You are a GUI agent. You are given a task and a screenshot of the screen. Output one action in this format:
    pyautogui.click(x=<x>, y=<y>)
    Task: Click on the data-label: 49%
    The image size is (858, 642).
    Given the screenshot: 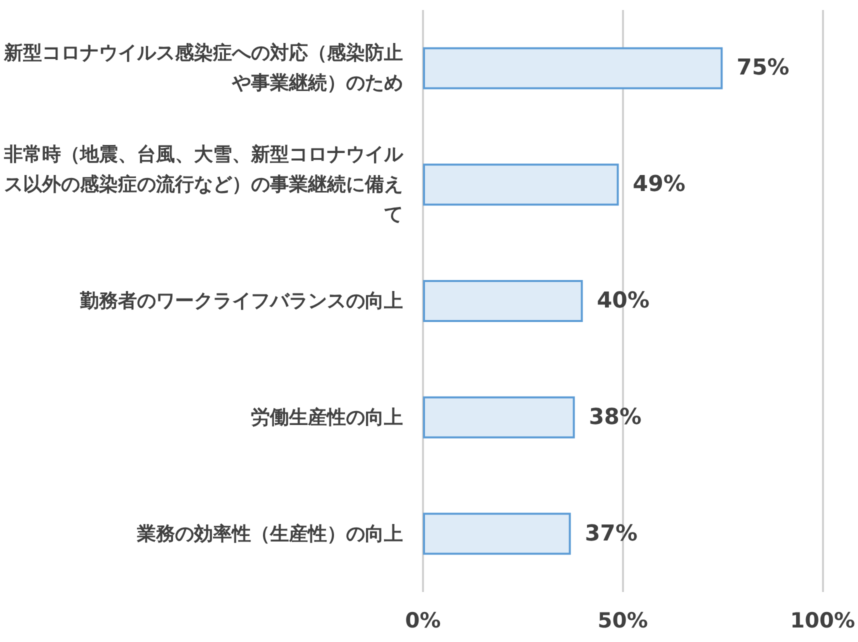 What is the action you would take?
    pyautogui.click(x=659, y=185)
    